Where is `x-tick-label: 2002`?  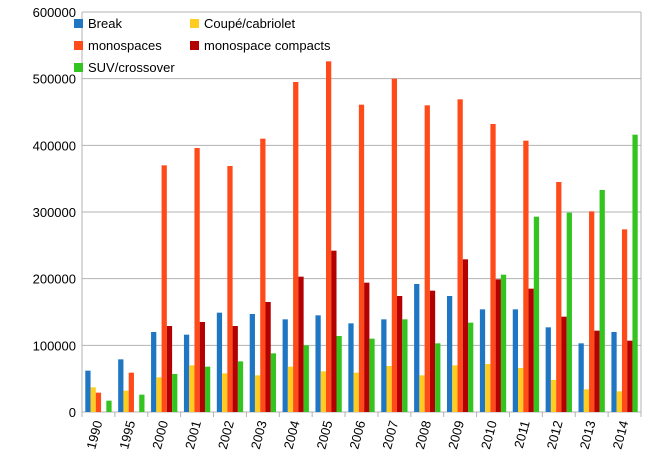
x-tick-label: 2002 is located at coordinates (226, 435).